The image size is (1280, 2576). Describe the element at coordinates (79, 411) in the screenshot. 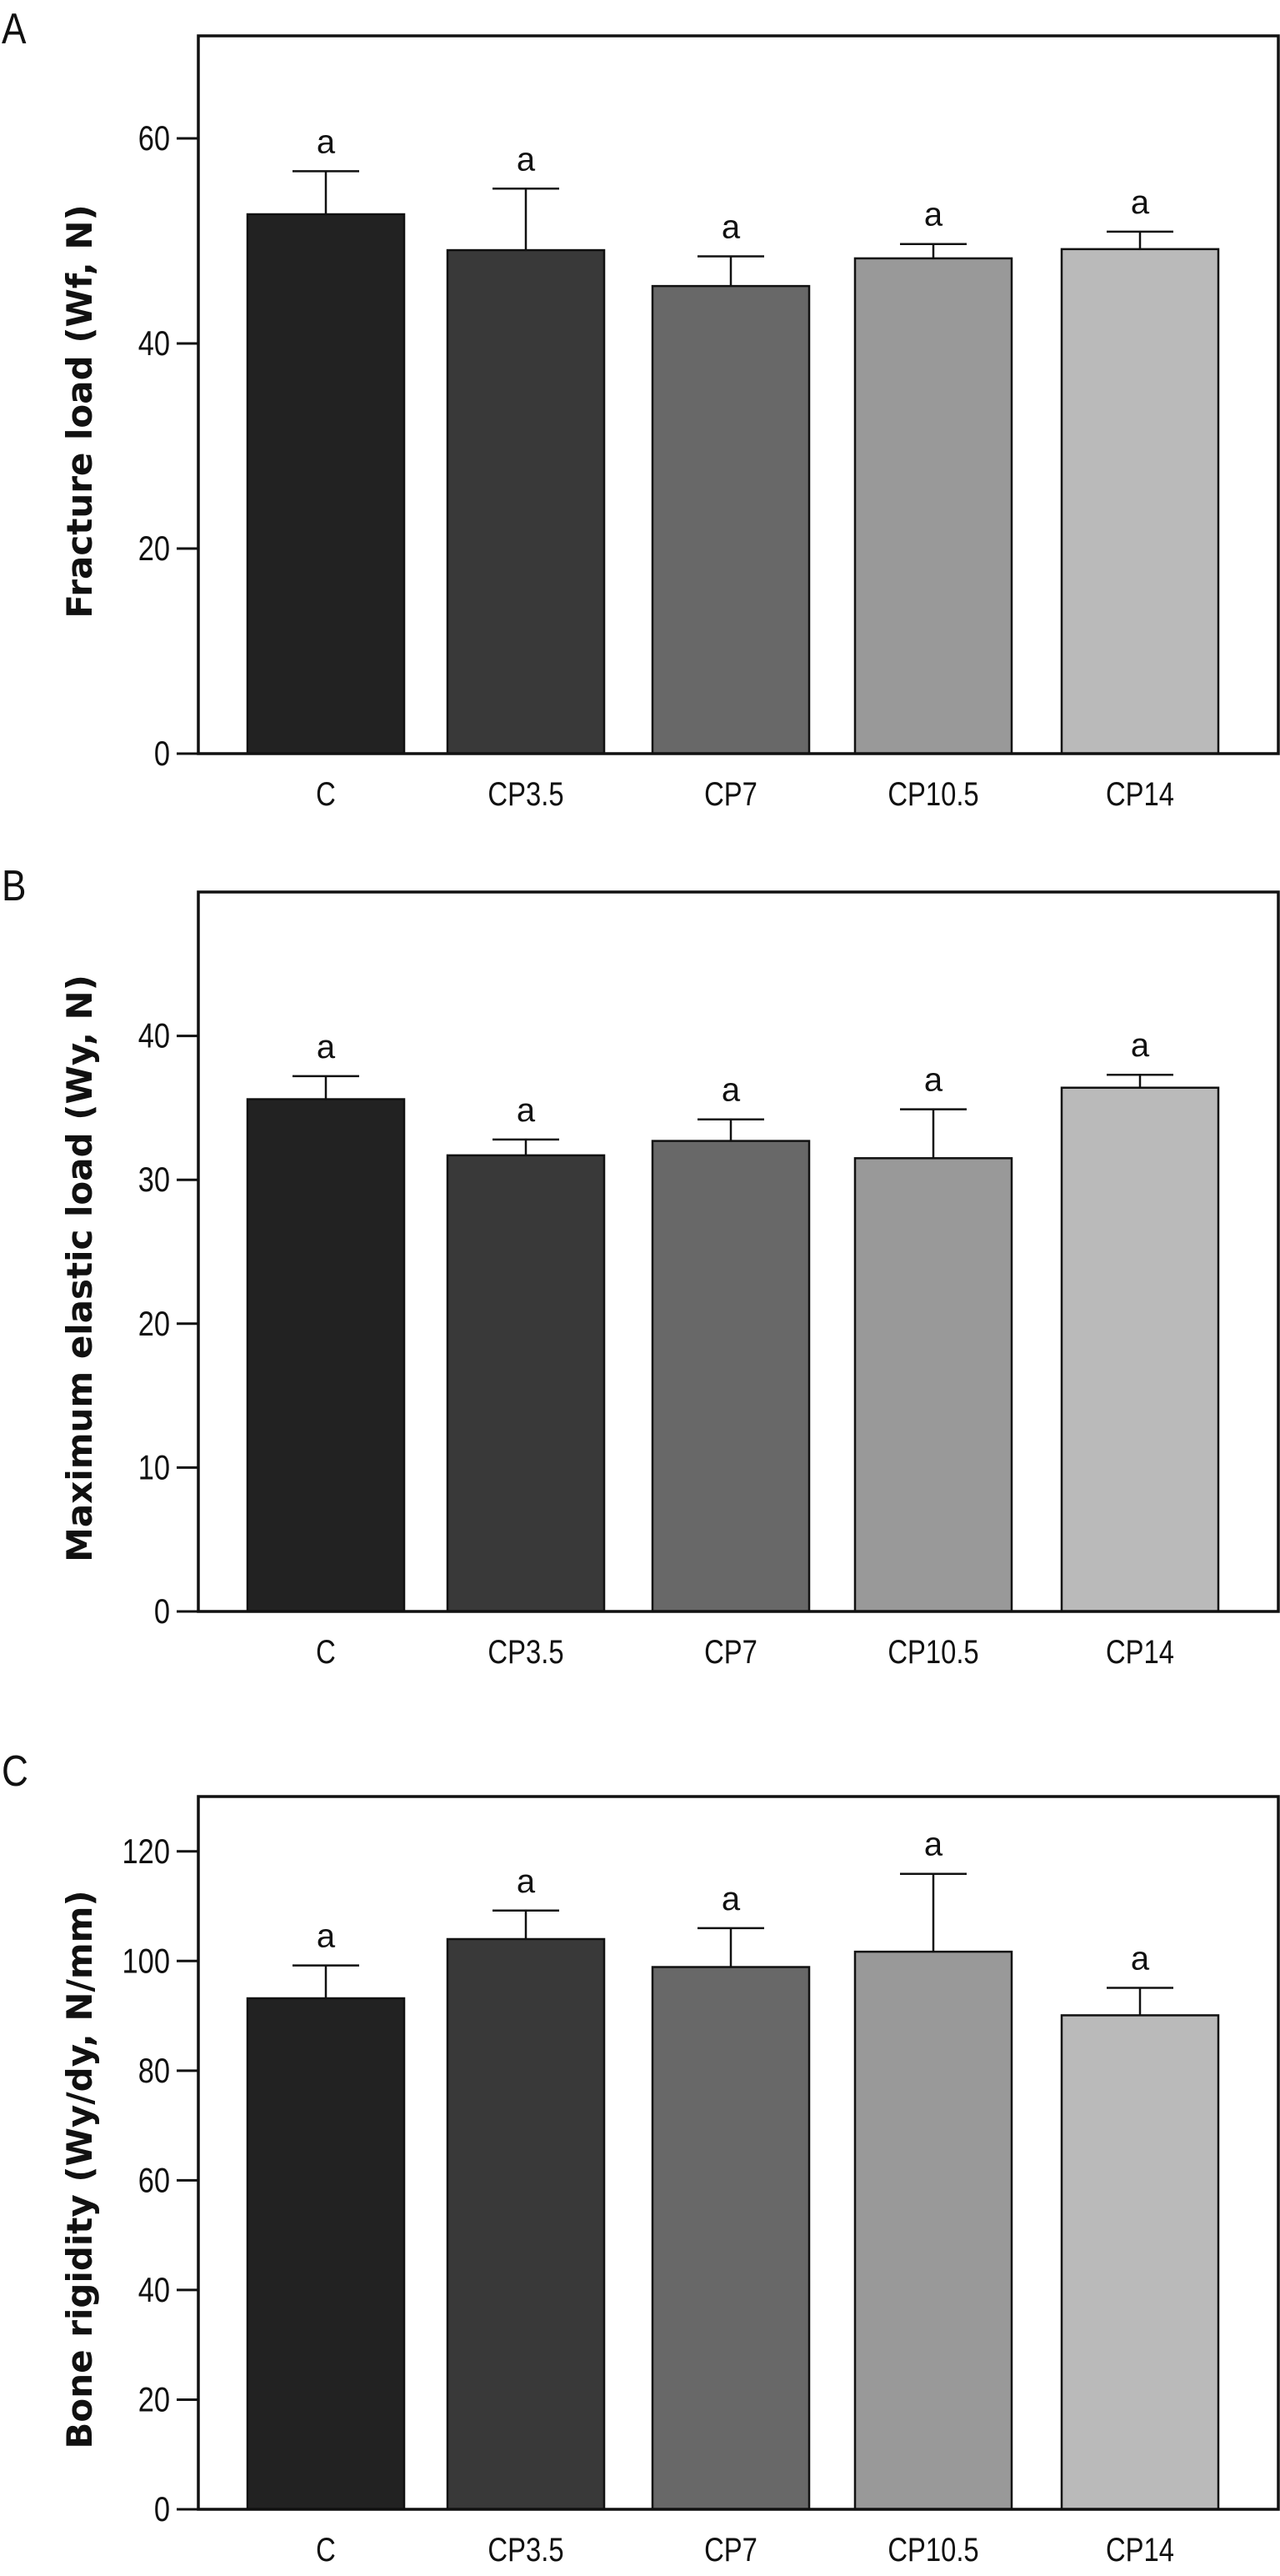

I see `y-axis-title: Fracture load (Wf, N)` at that location.